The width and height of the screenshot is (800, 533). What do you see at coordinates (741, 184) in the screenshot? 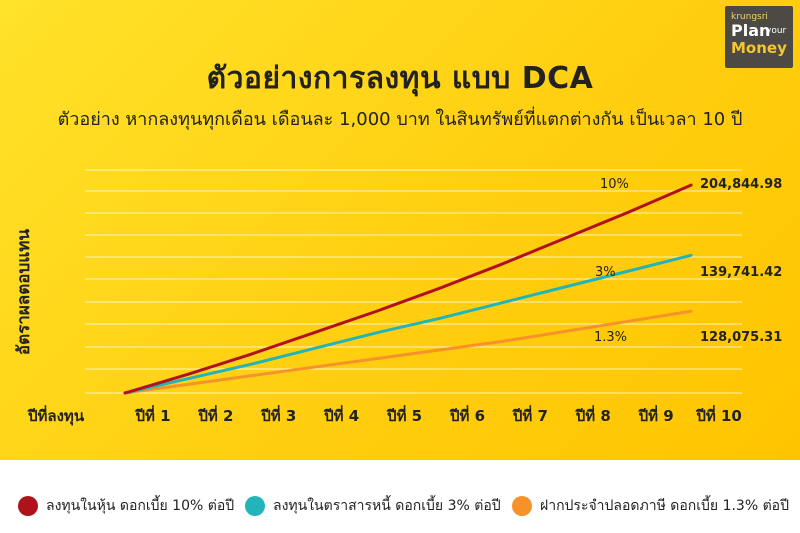
I see `series-end-value: 204,844.98` at bounding box center [741, 184].